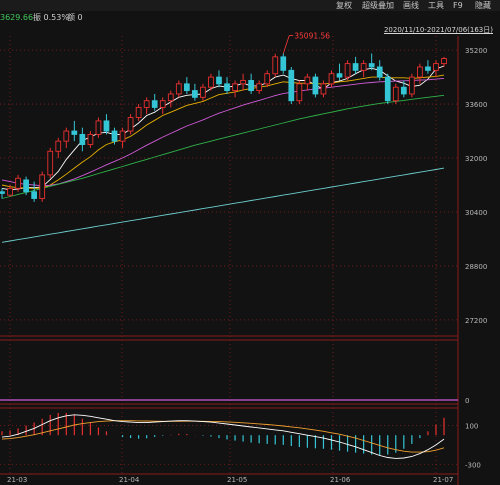 The image size is (500, 485). Describe the element at coordinates (75, 17) in the screenshot. I see `volume: 额 0` at that location.